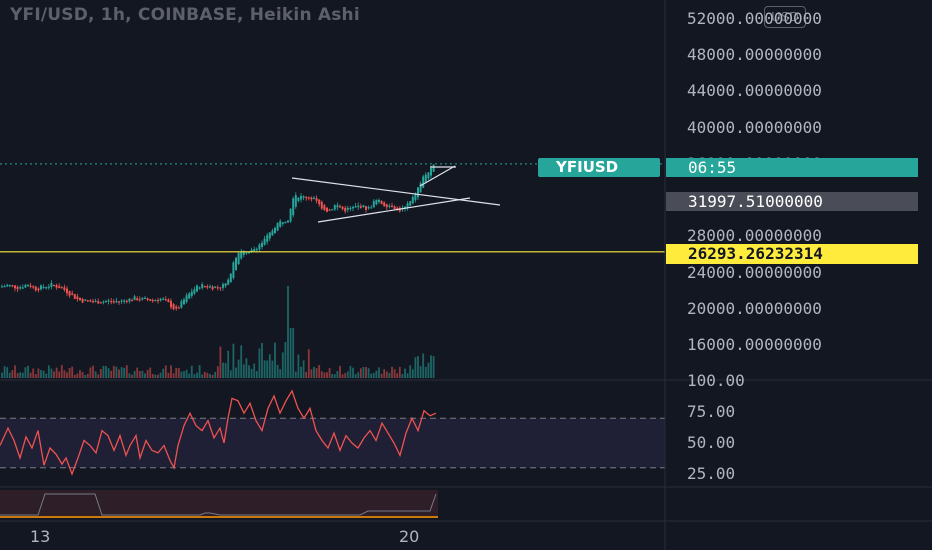  I want to click on breakout-line, so click(437, 176).